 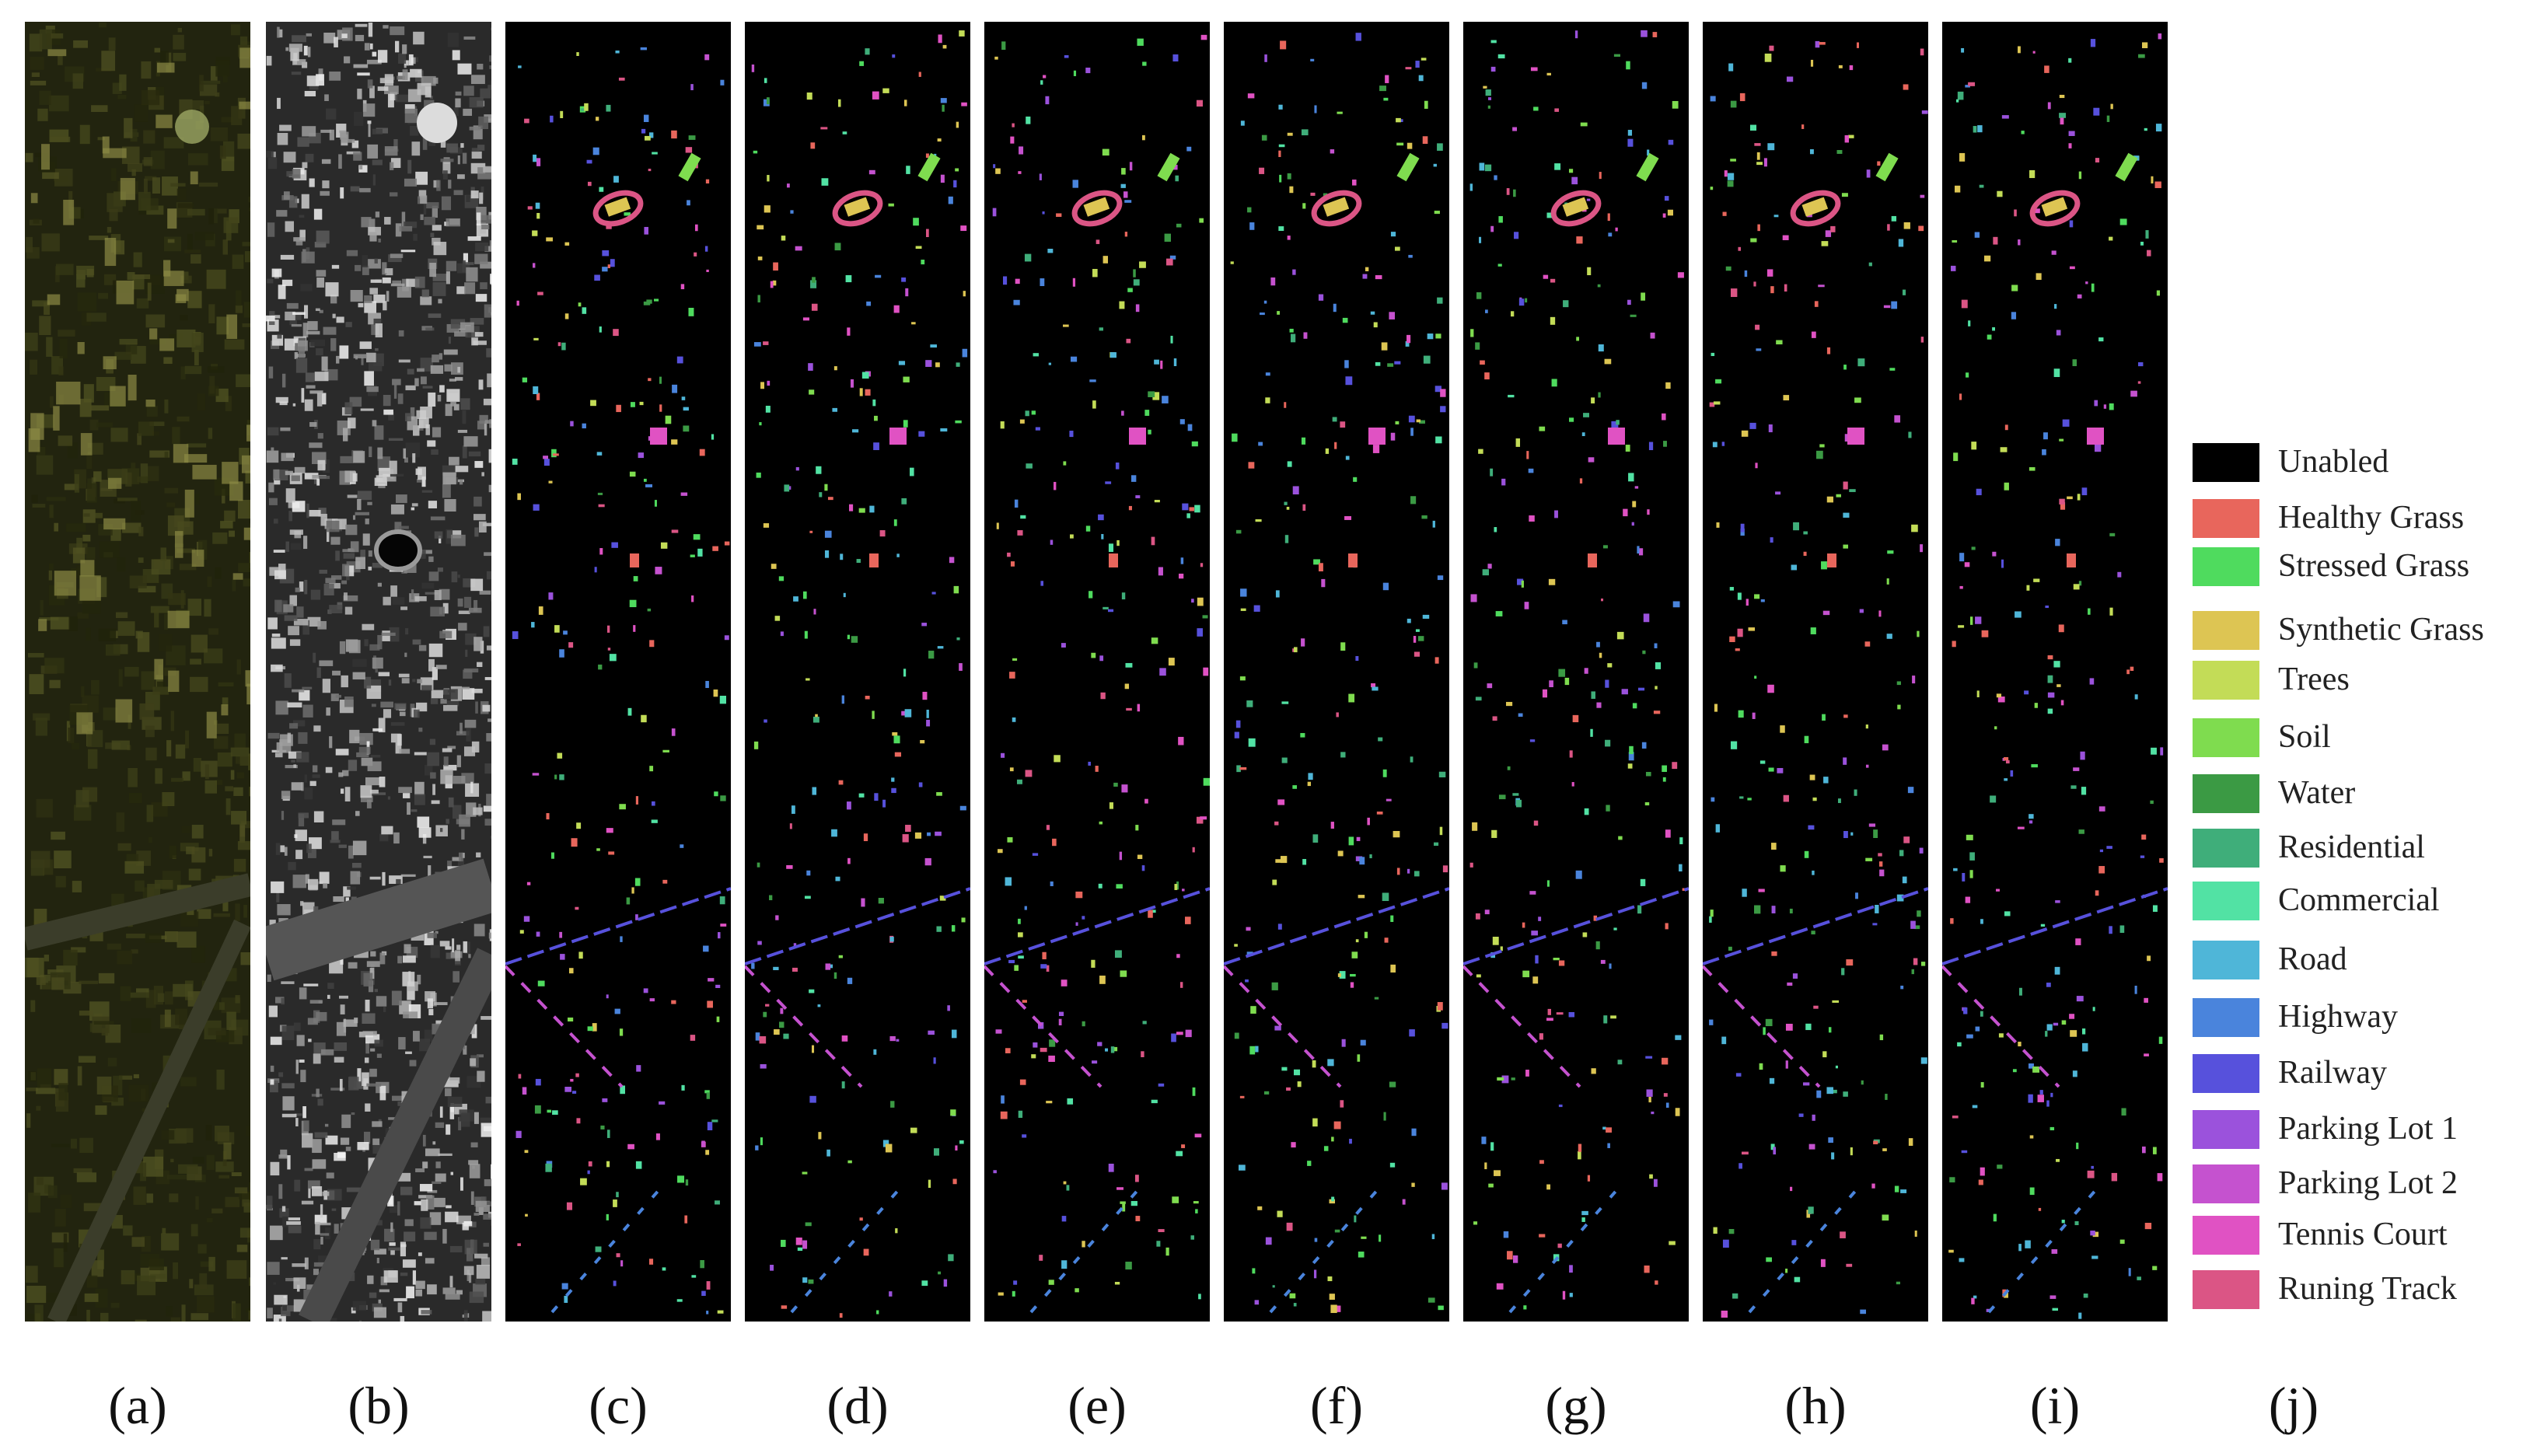 What do you see at coordinates (2368, 1183) in the screenshot?
I see `legend-label: Parking Lot 2` at bounding box center [2368, 1183].